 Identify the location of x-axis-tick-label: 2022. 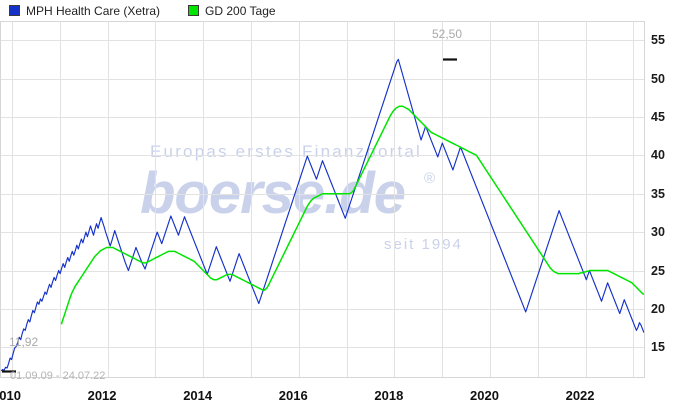
(580, 395).